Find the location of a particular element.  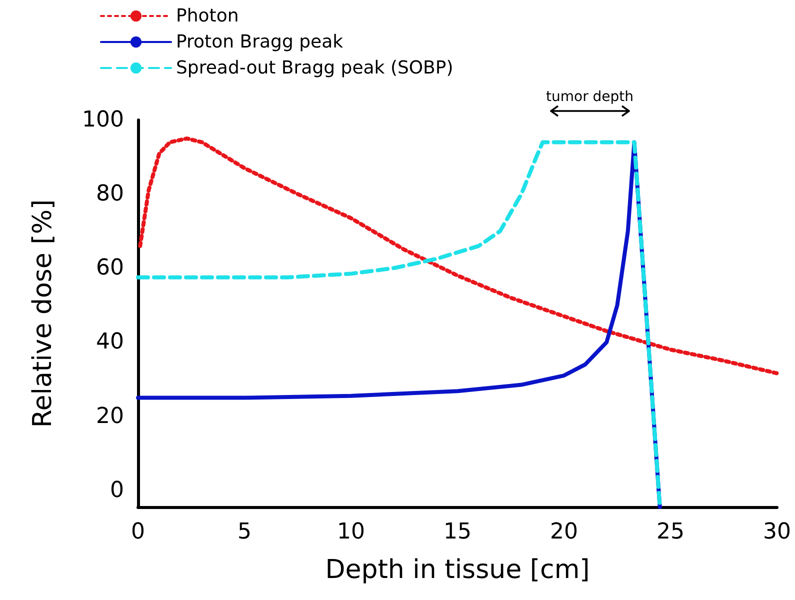

y-tick-label: 0 is located at coordinates (117, 490).